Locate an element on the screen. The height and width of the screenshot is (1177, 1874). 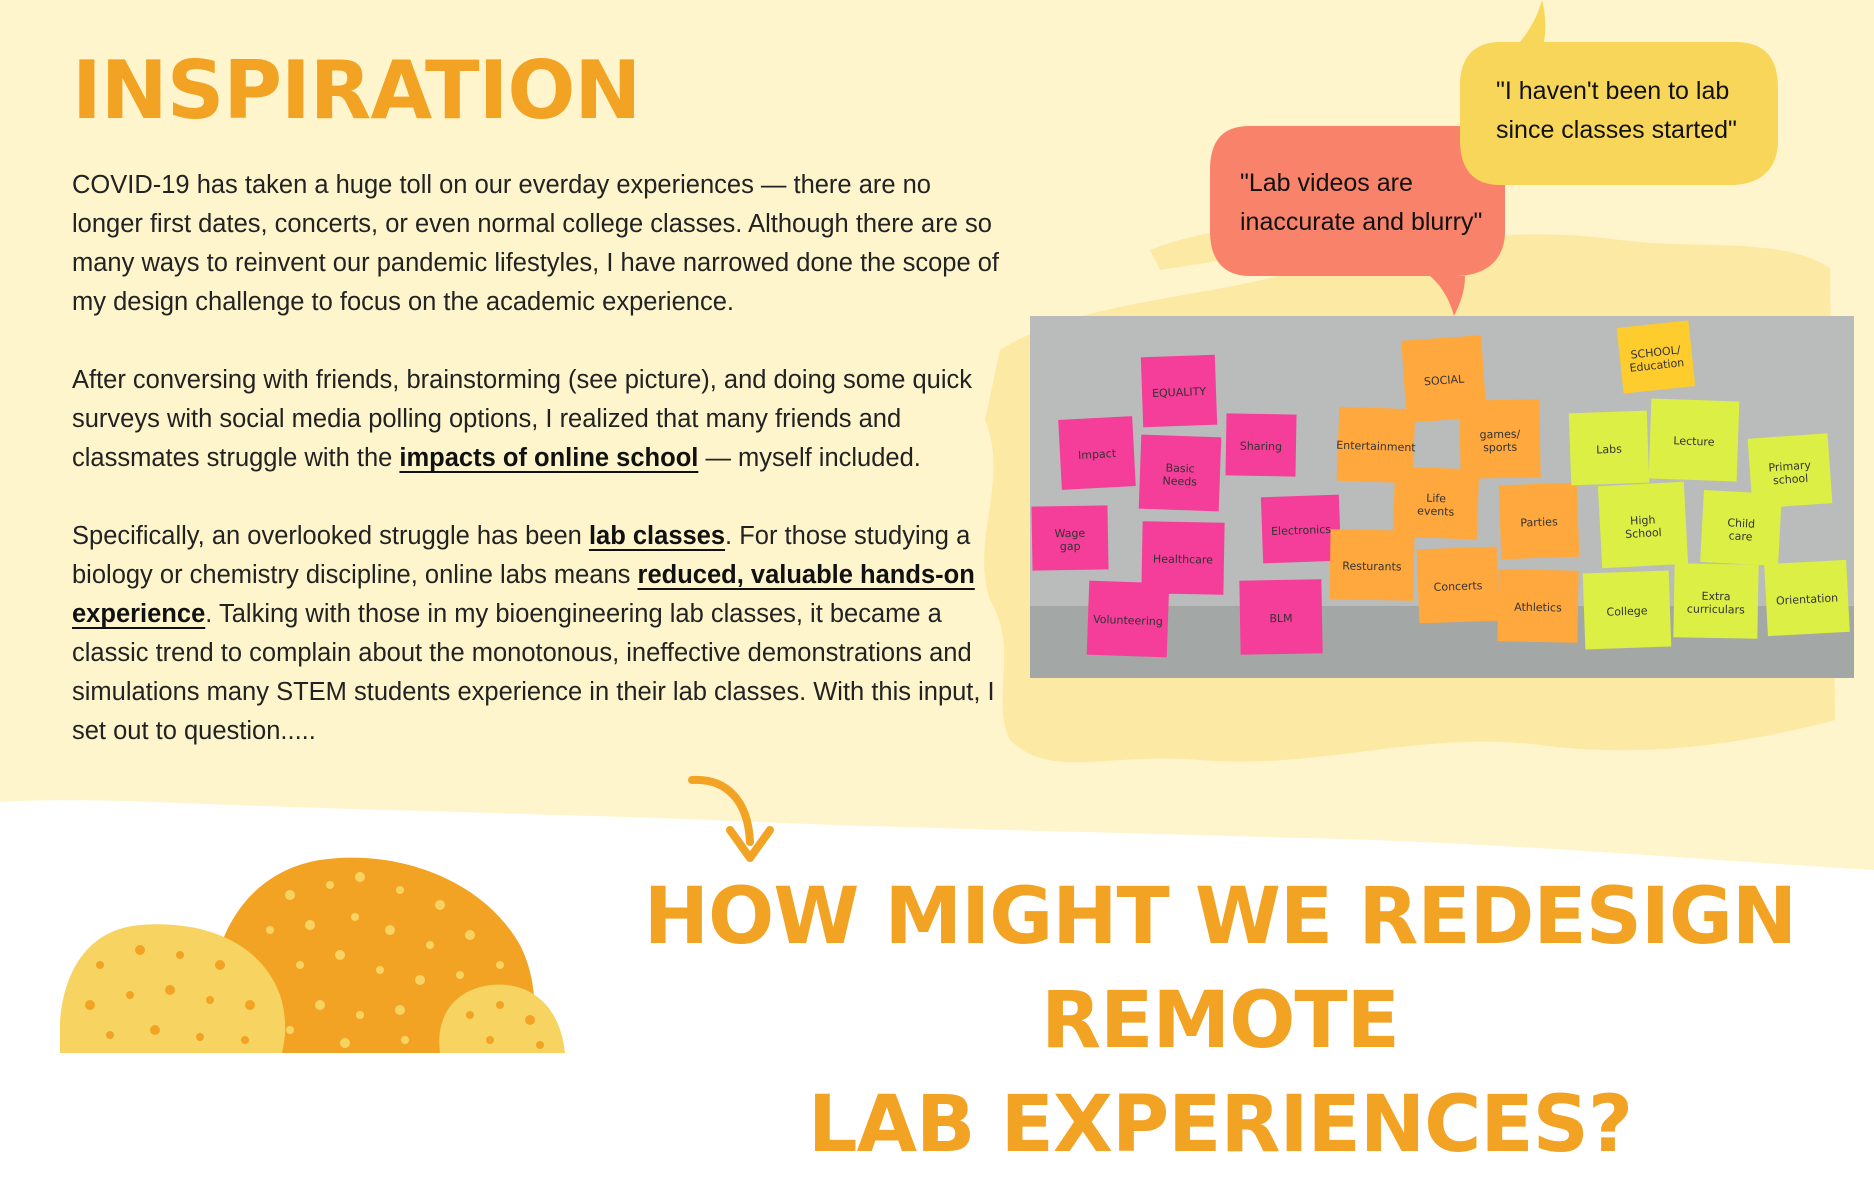
sticky-note: Wagegap is located at coordinates (1070, 538).